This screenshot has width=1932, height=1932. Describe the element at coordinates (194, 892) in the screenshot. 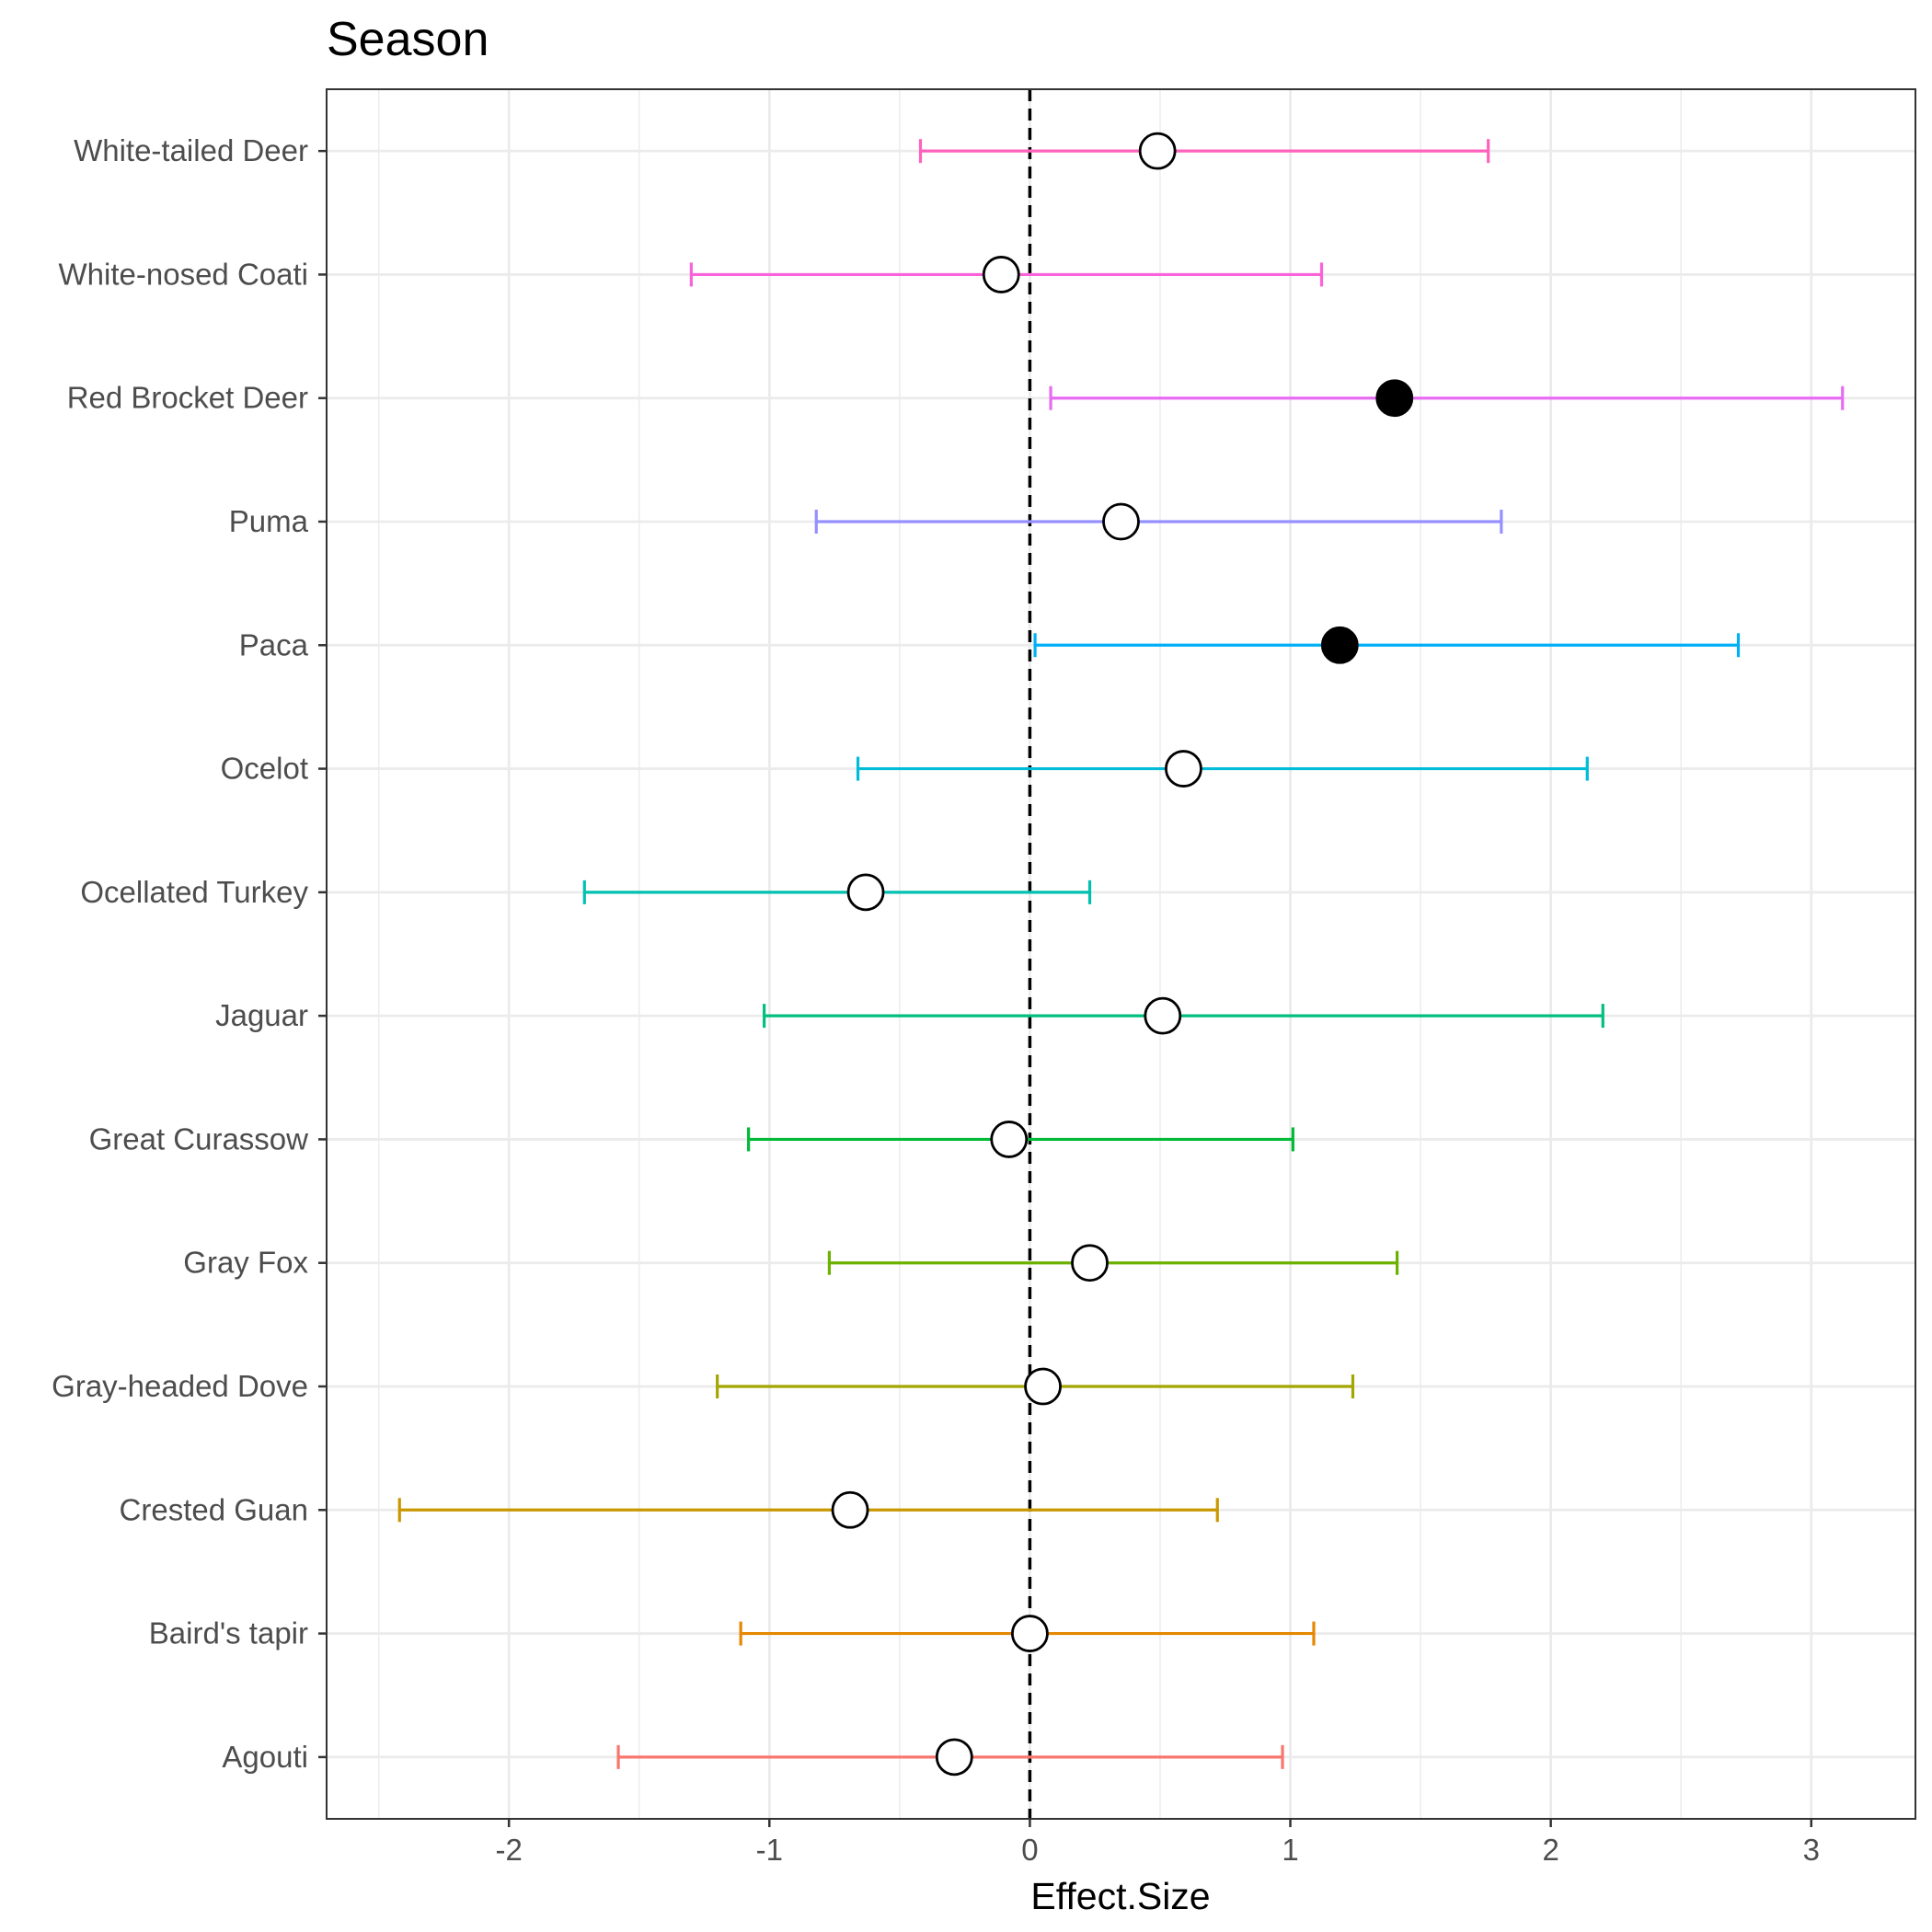

I see `y-tick-label: Ocellated Turkey` at that location.